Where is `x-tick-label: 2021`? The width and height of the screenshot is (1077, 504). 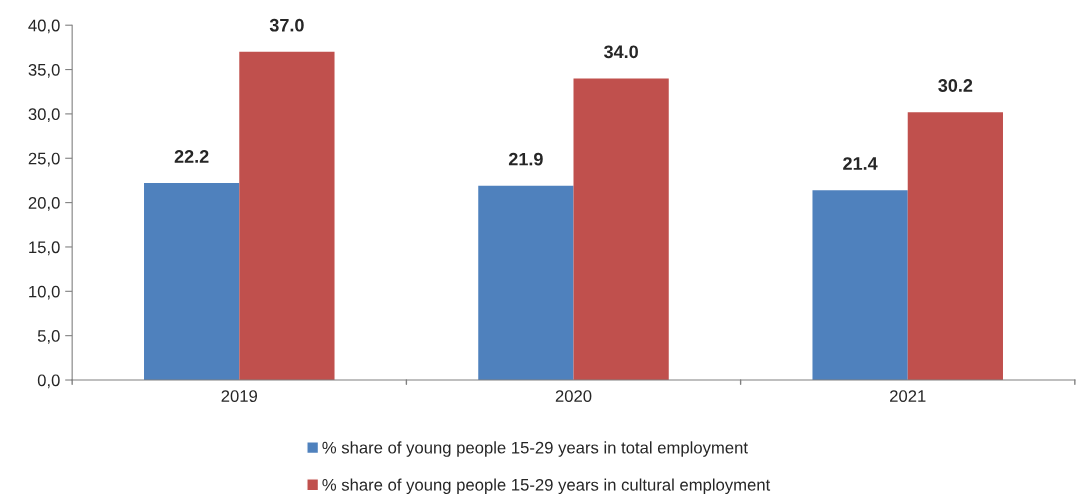
x-tick-label: 2021 is located at coordinates (908, 396).